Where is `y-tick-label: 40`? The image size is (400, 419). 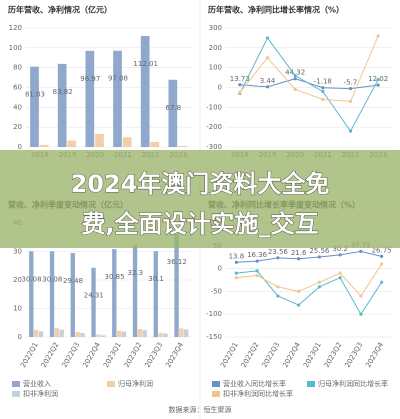
y-tick-label: 40 is located at coordinates (17, 107).